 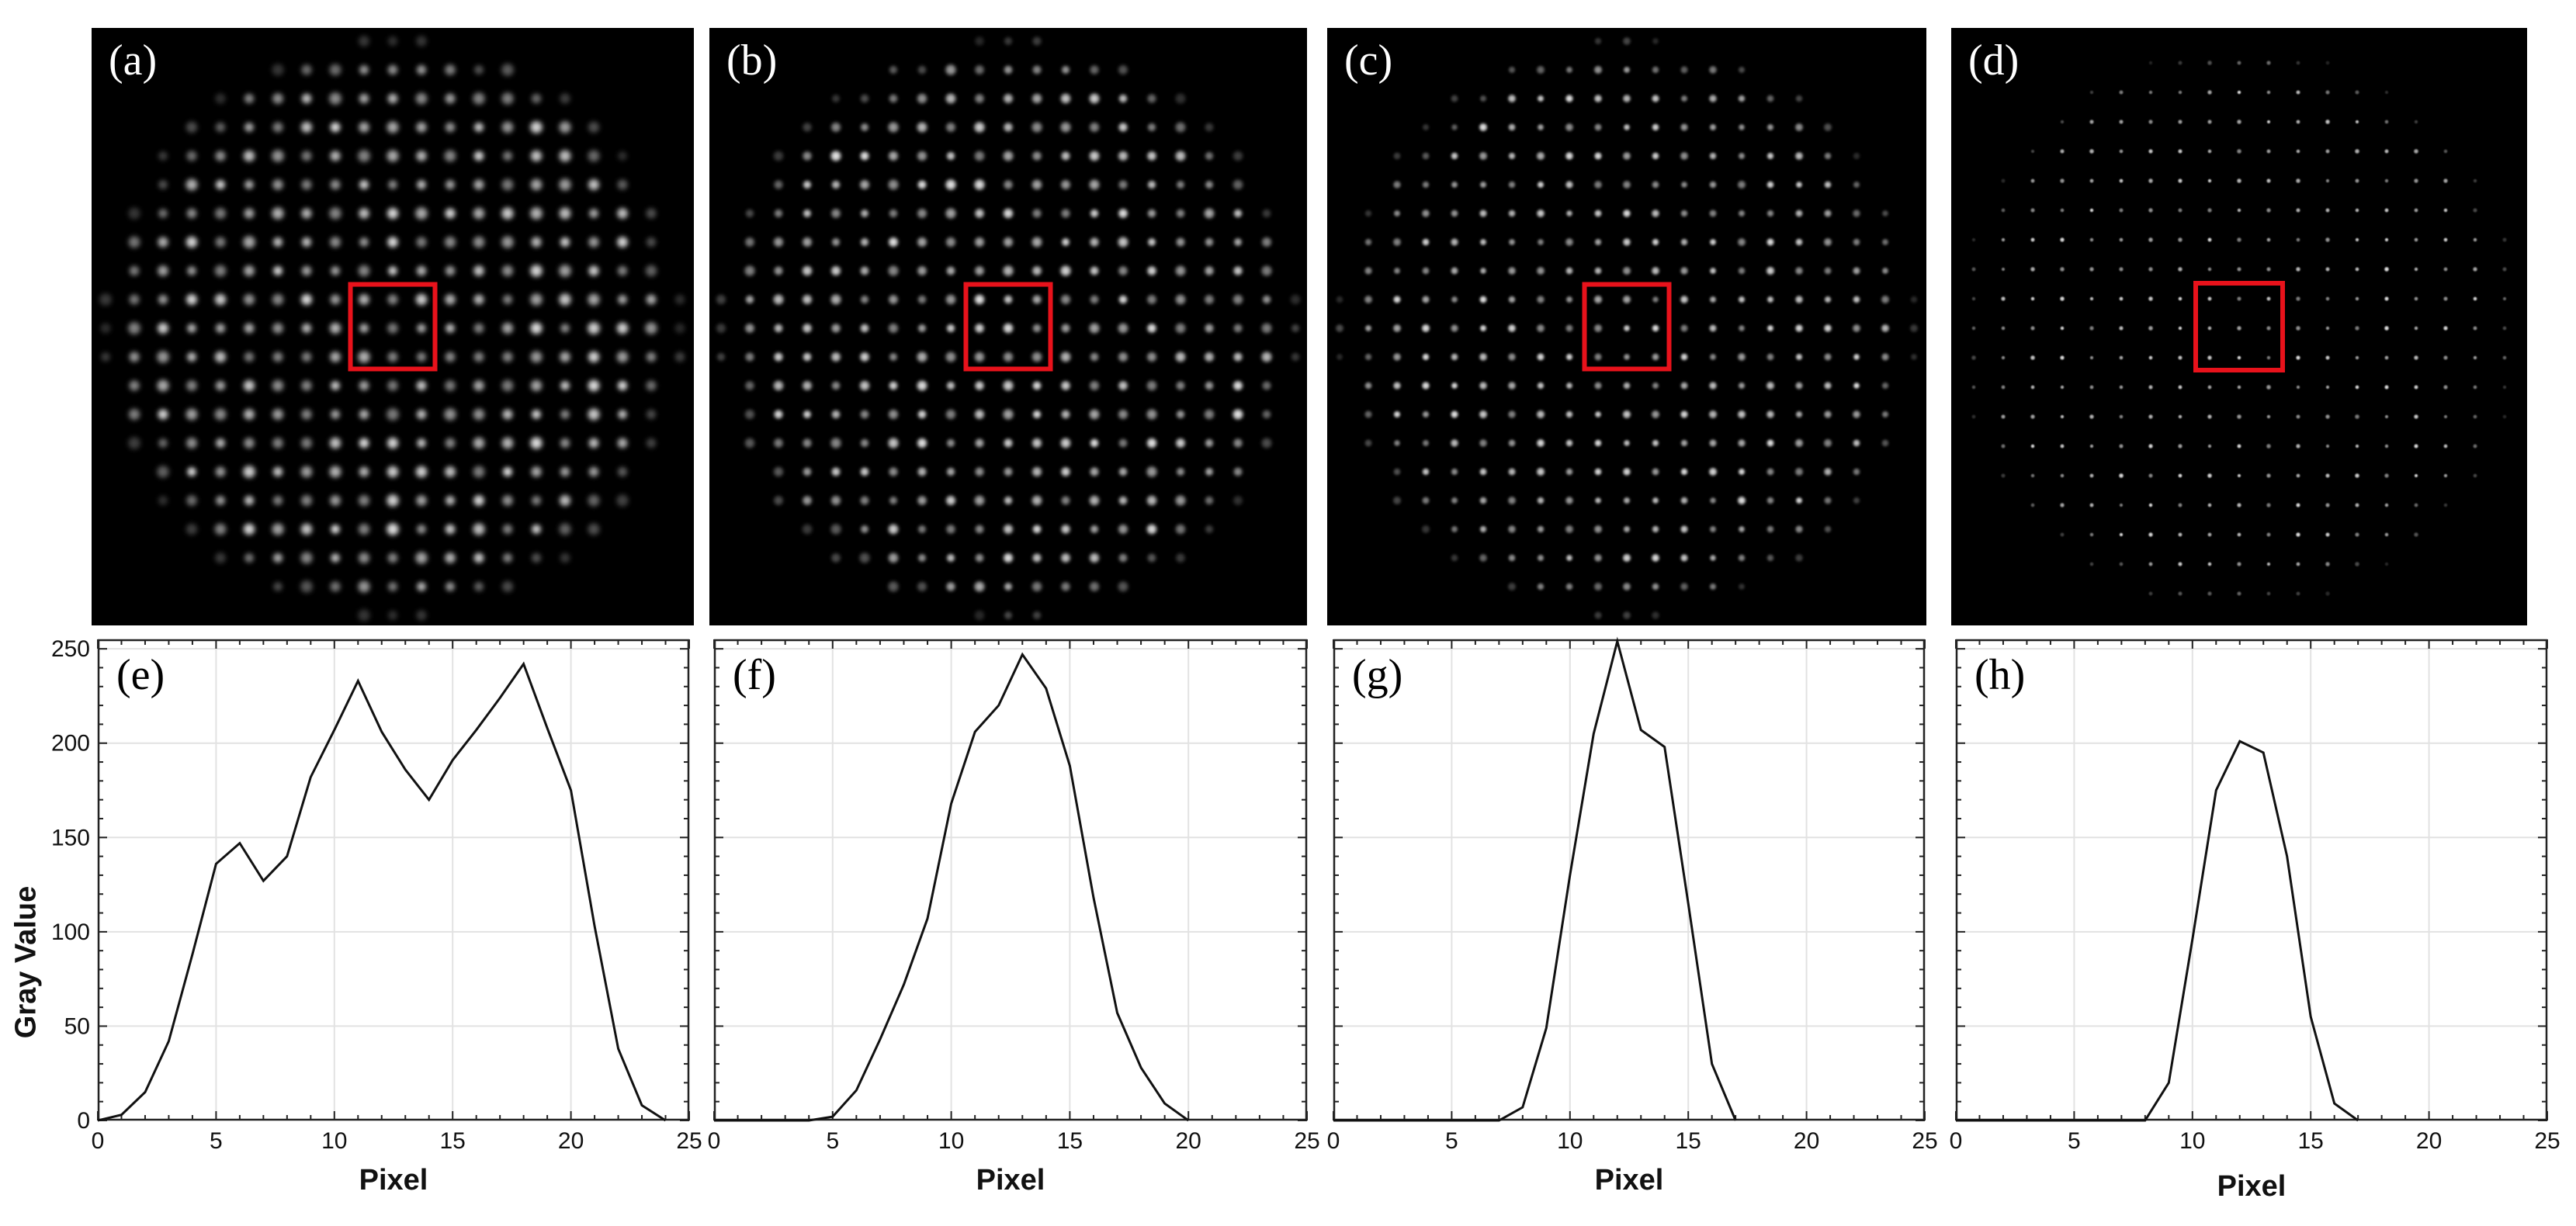 What do you see at coordinates (70, 744) in the screenshot?
I see `y-tick-label: 200` at bounding box center [70, 744].